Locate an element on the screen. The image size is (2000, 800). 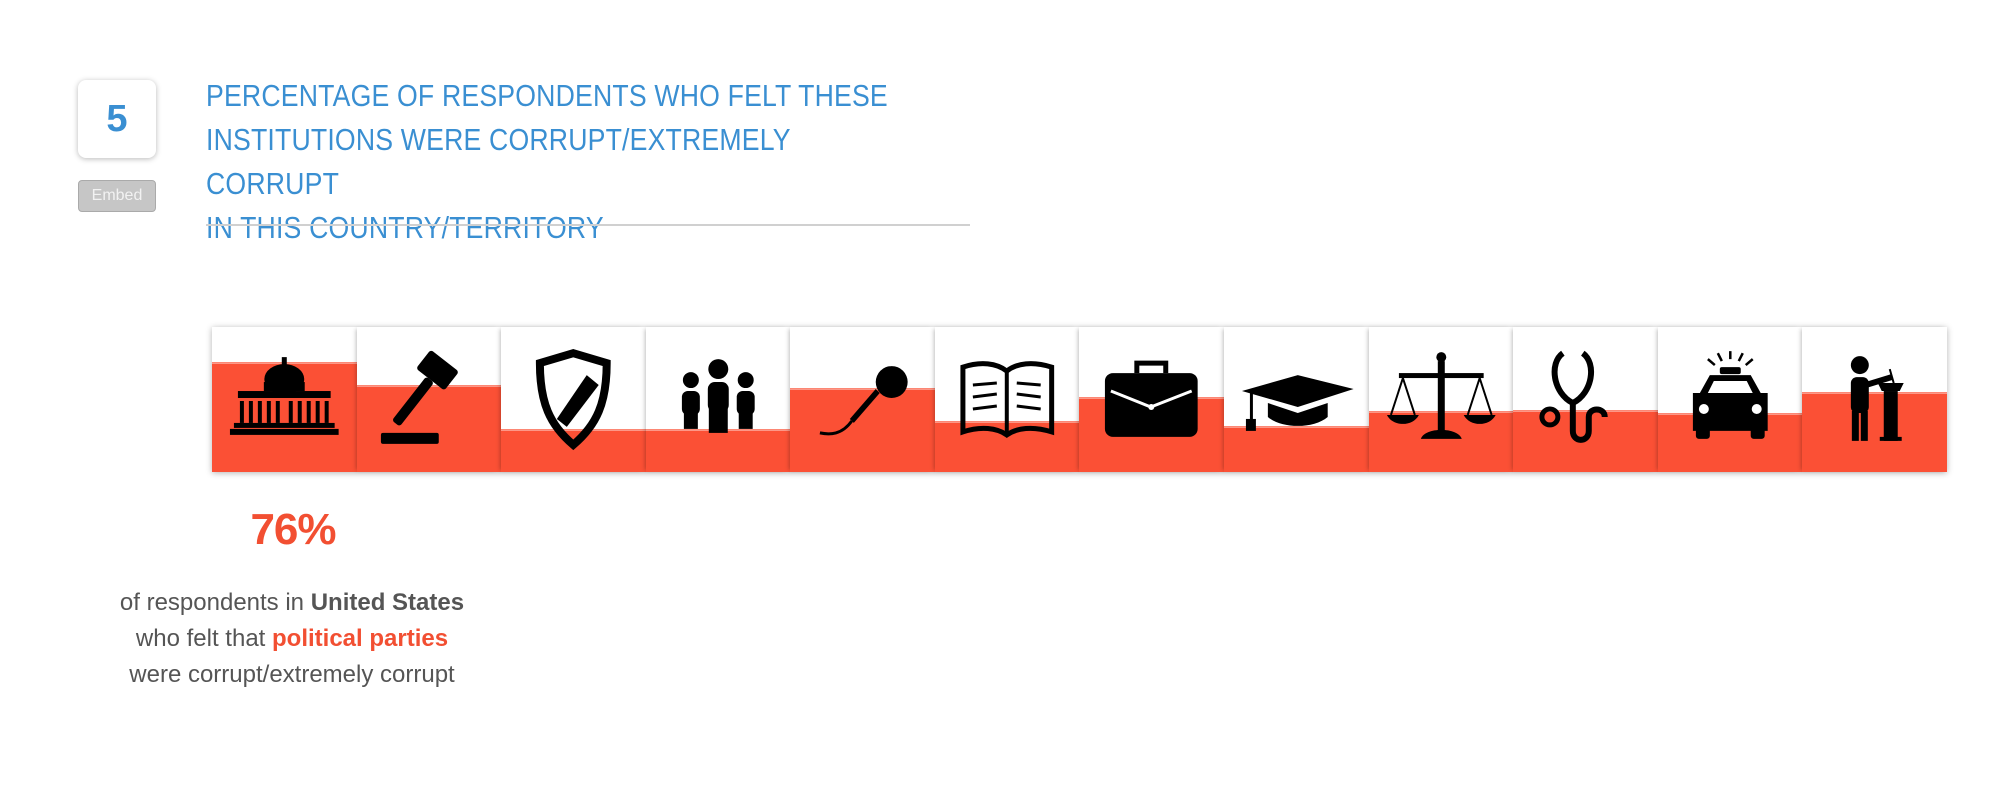
embed-button: Embed is located at coordinates (117, 196).